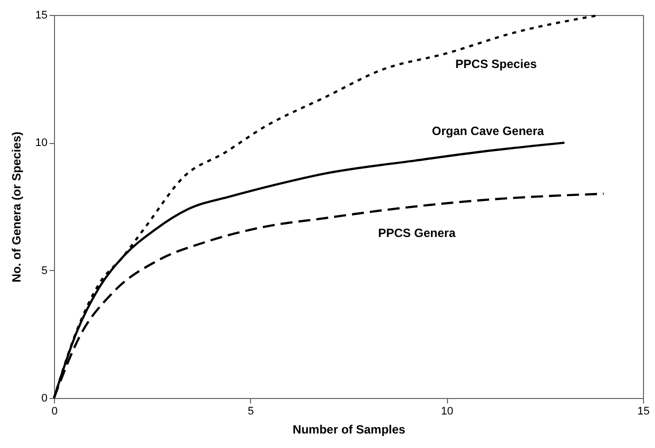 The width and height of the screenshot is (655, 448). What do you see at coordinates (349, 429) in the screenshot?
I see `x-axis-title: Number of Samples` at bounding box center [349, 429].